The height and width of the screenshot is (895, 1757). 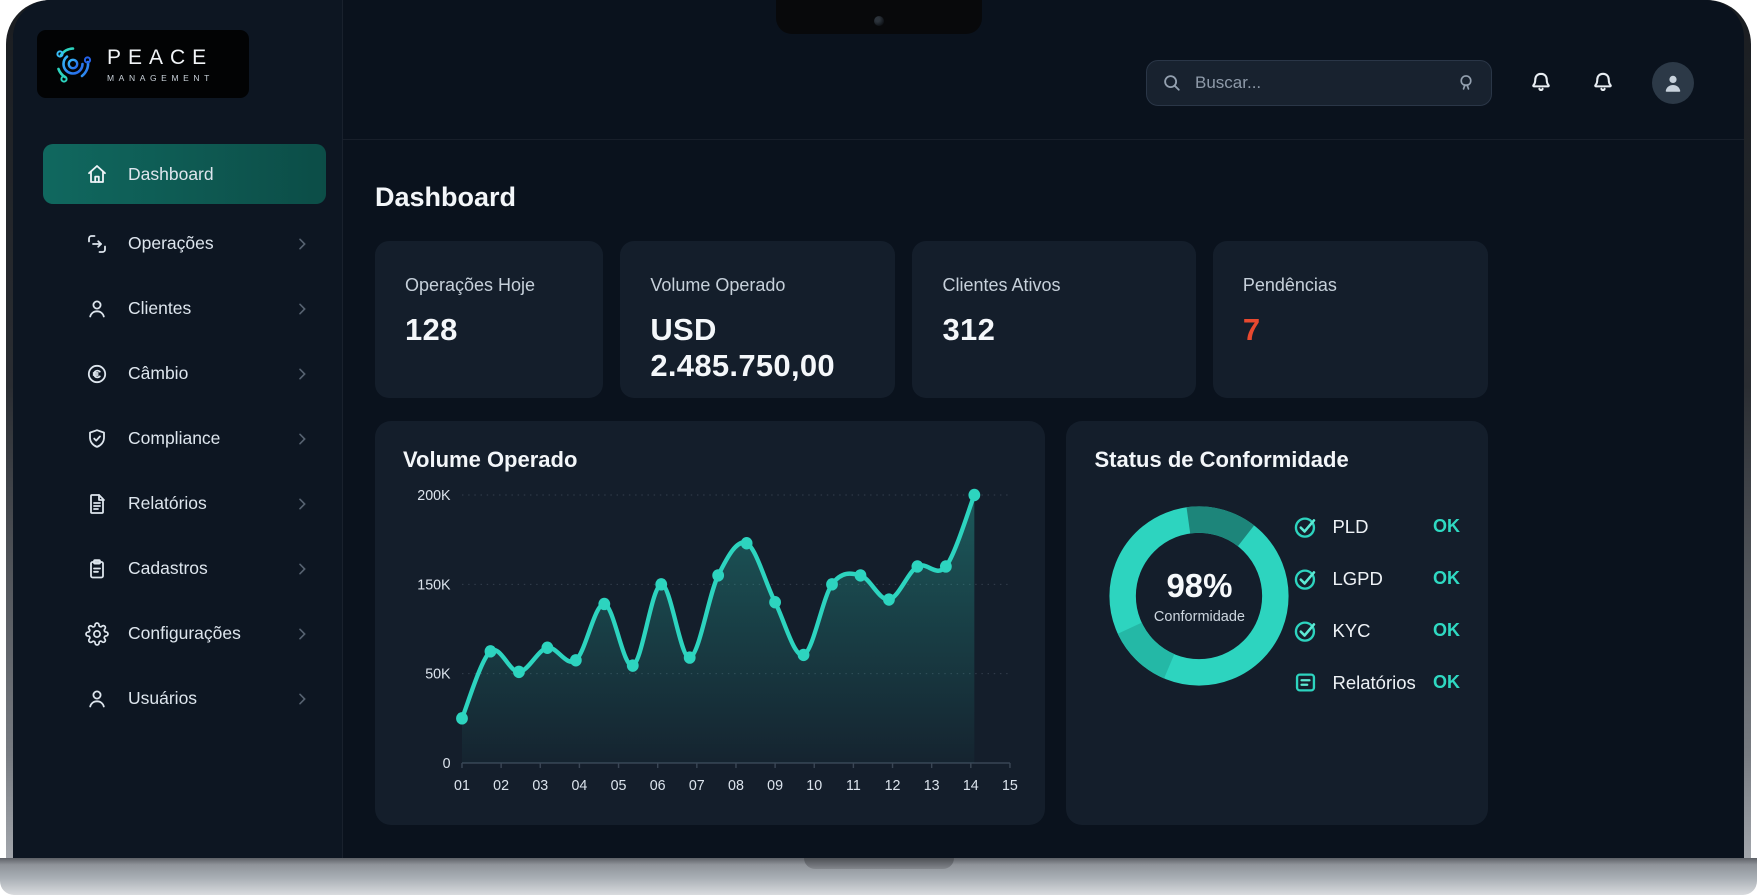 I want to click on compliance-item-label: LGPD, so click(x=1357, y=578).